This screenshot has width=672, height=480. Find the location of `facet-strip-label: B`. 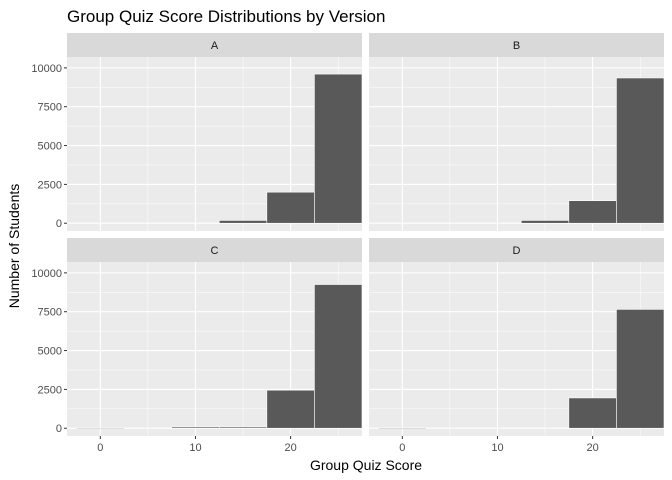

facet-strip-label: B is located at coordinates (516, 46).